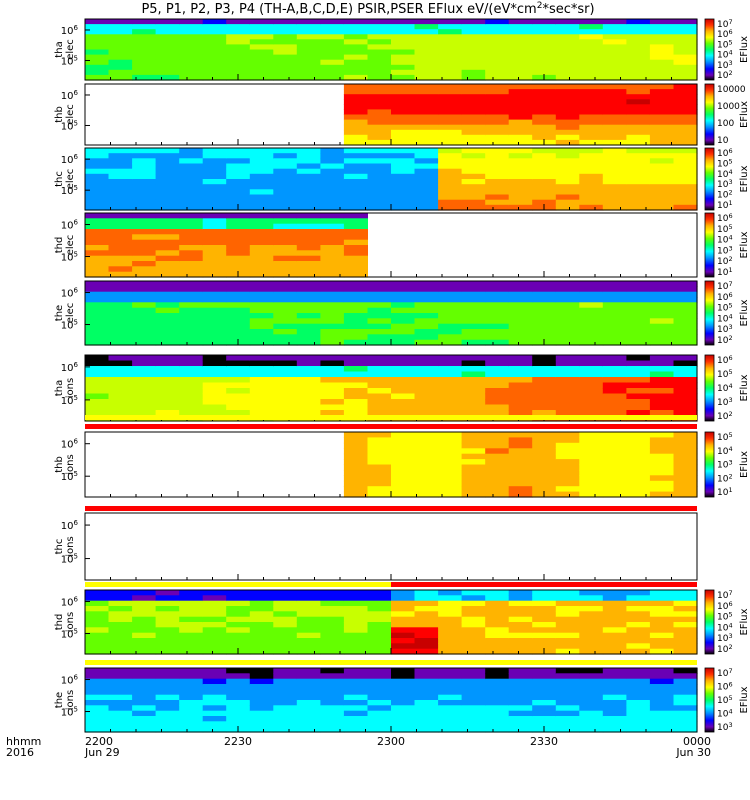 Image resolution: width=750 pixels, height=800 pixels. Describe the element at coordinates (70, 546) in the screenshot. I see `panel-label-species: ions` at that location.